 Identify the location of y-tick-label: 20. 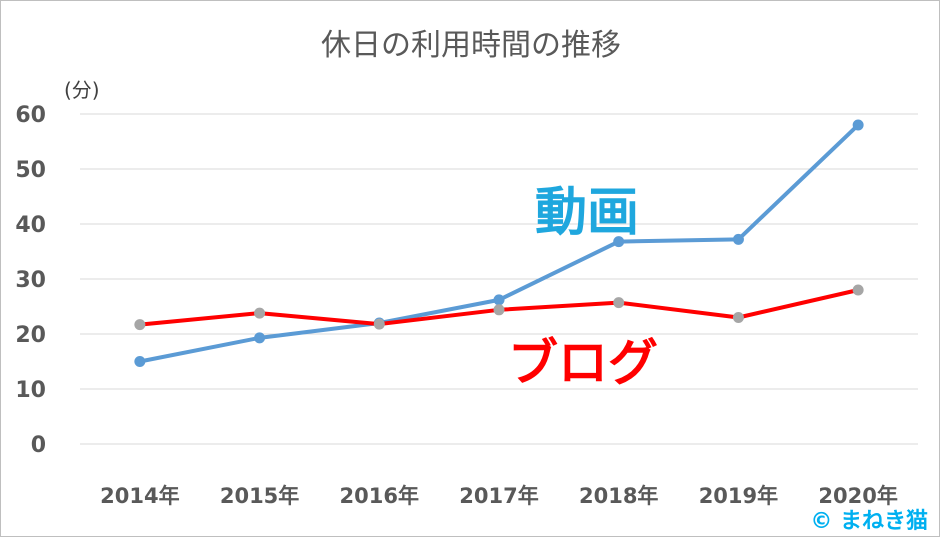
(30, 335).